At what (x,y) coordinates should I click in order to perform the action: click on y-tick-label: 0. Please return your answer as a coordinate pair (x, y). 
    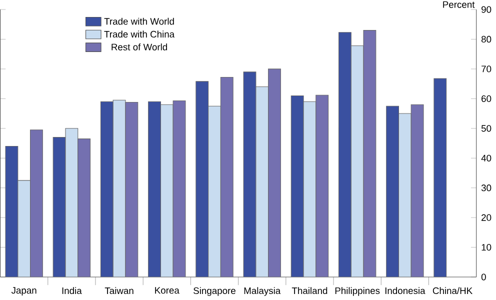
    Looking at the image, I should click on (483, 277).